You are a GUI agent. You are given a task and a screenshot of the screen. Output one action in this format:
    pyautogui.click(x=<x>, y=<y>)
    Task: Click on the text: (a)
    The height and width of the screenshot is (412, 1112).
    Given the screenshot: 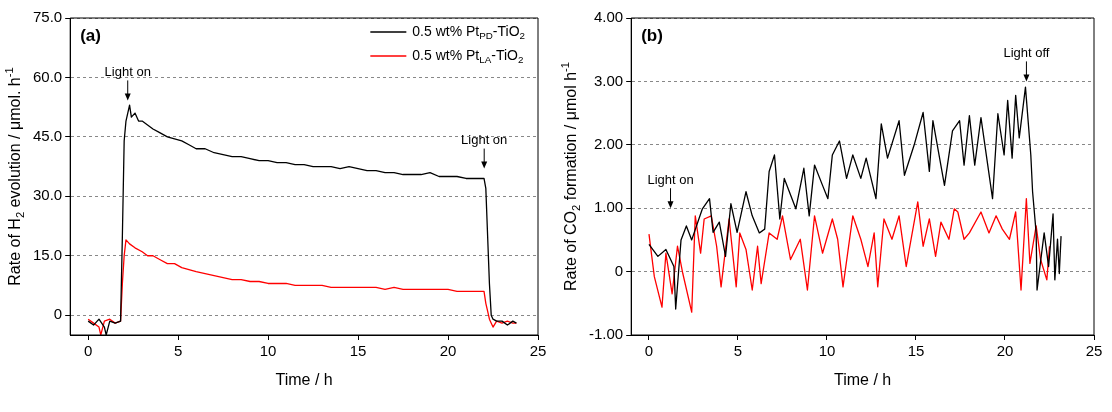 What is the action you would take?
    pyautogui.click(x=90, y=35)
    